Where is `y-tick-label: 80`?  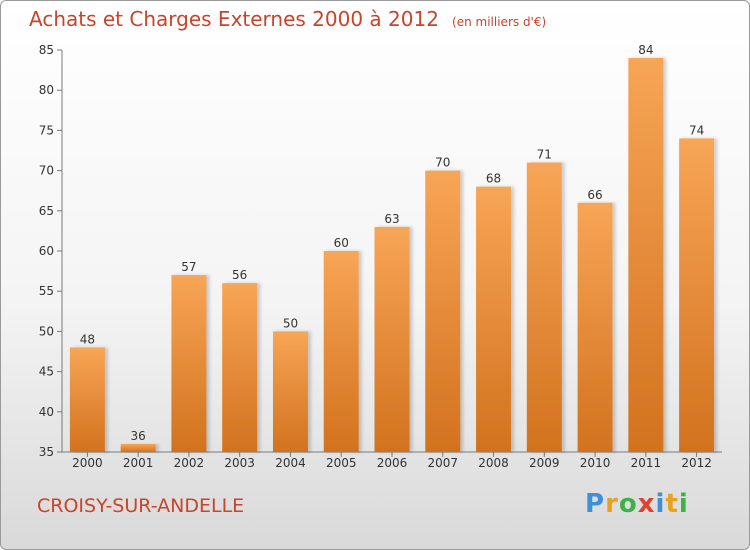 y-tick-label: 80 is located at coordinates (46, 90).